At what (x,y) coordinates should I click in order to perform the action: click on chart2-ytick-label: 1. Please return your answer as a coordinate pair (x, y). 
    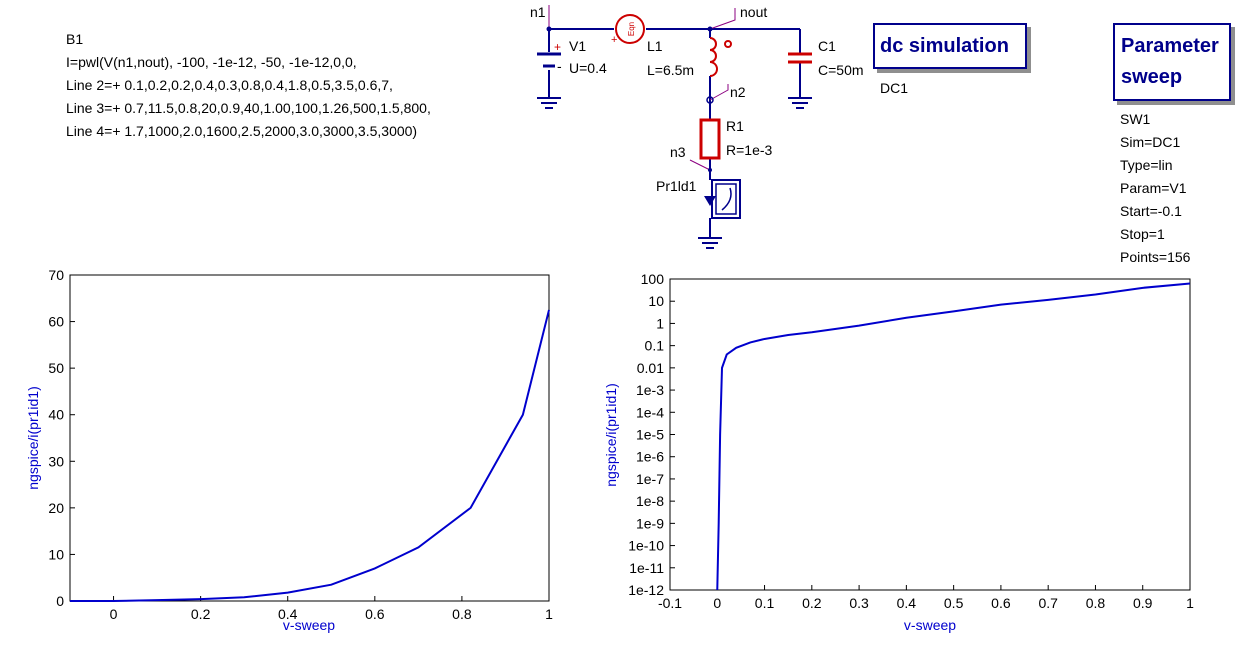
    Looking at the image, I should click on (660, 323).